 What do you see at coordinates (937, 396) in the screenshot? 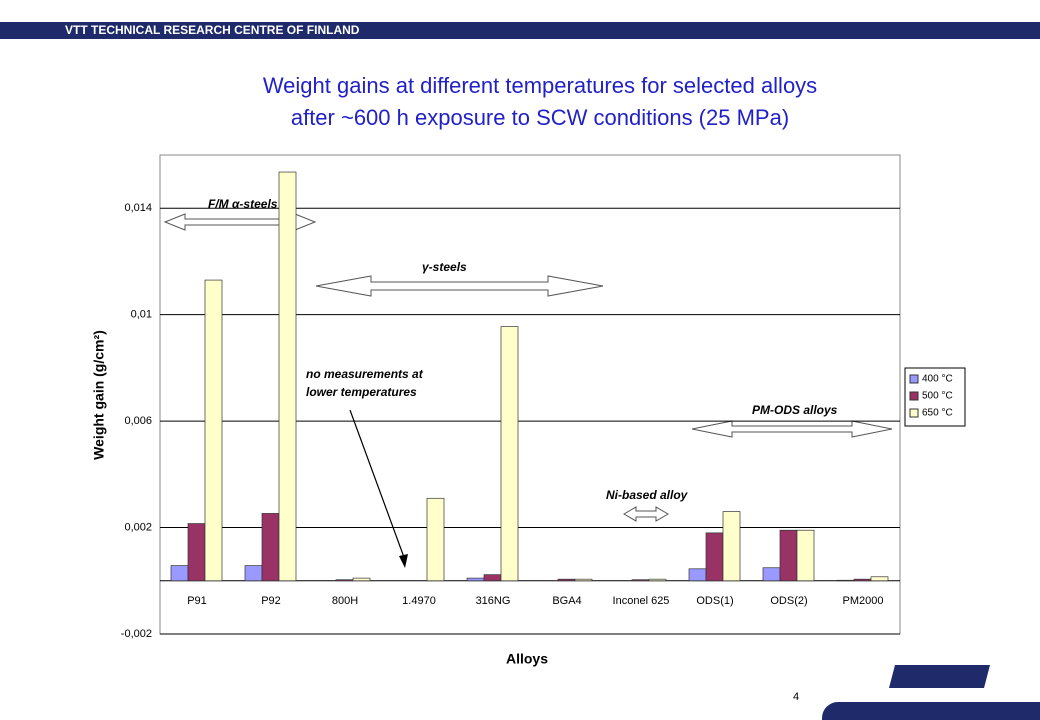
I see `legend-label: 500 °C` at bounding box center [937, 396].